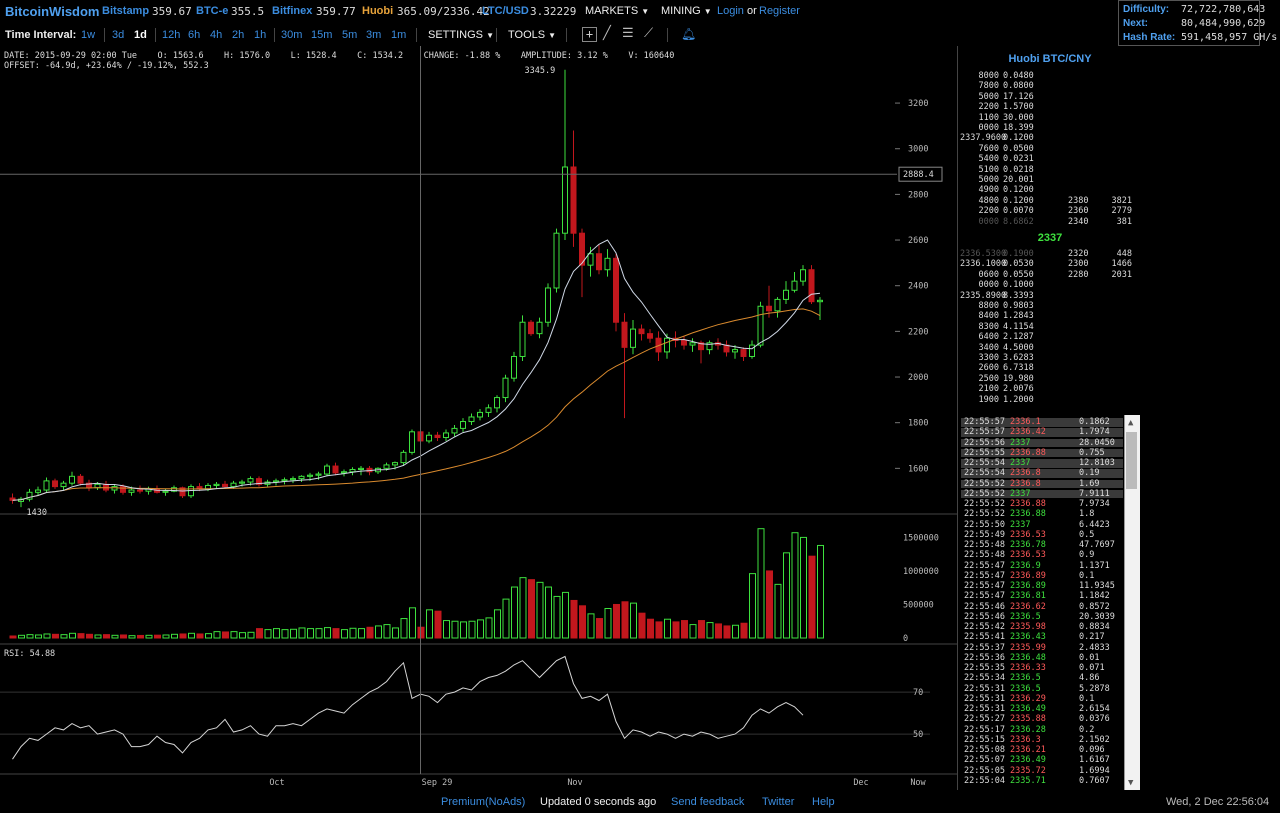 The image size is (1280, 813). I want to click on ask-amount: 0.0070, so click(1018, 211).